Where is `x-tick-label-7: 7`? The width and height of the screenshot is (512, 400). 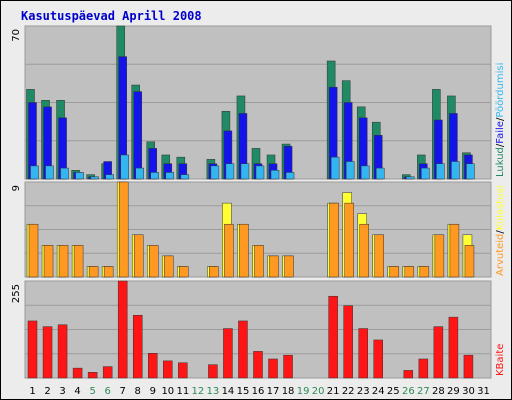 x-tick-label-7: 7 is located at coordinates (123, 391).